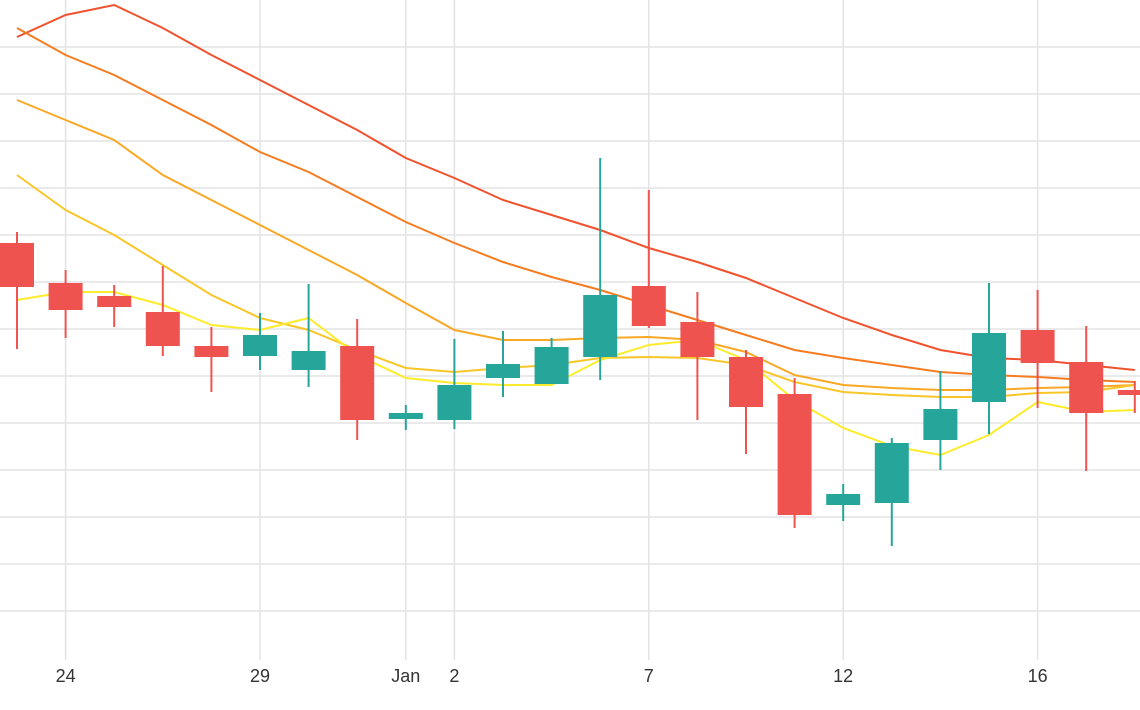 The height and width of the screenshot is (710, 1140). I want to click on x-tick-label: 24, so click(66, 676).